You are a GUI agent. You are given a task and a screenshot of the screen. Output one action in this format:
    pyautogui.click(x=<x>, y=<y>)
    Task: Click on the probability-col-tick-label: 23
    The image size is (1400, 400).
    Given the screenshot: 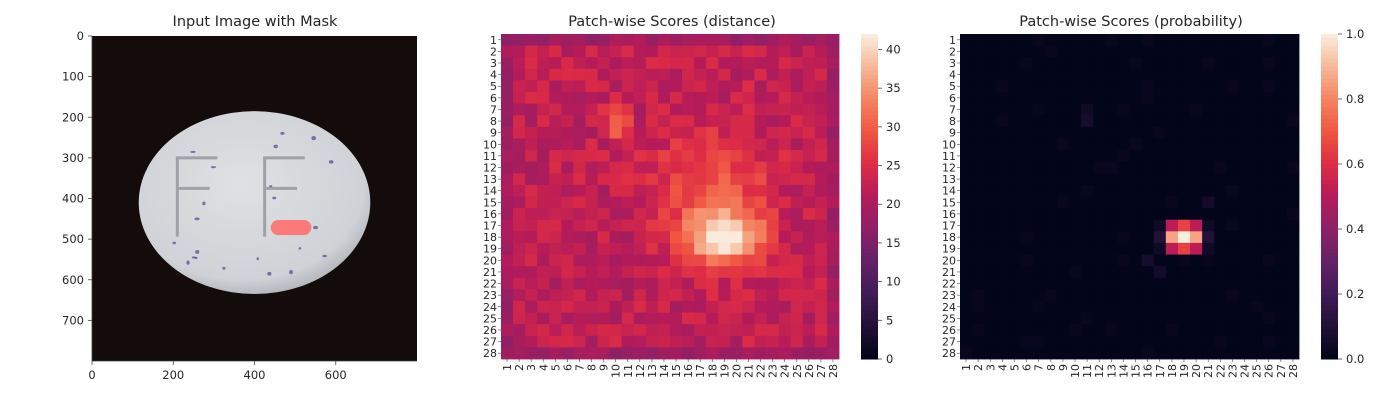 What is the action you would take?
    pyautogui.click(x=1232, y=371)
    